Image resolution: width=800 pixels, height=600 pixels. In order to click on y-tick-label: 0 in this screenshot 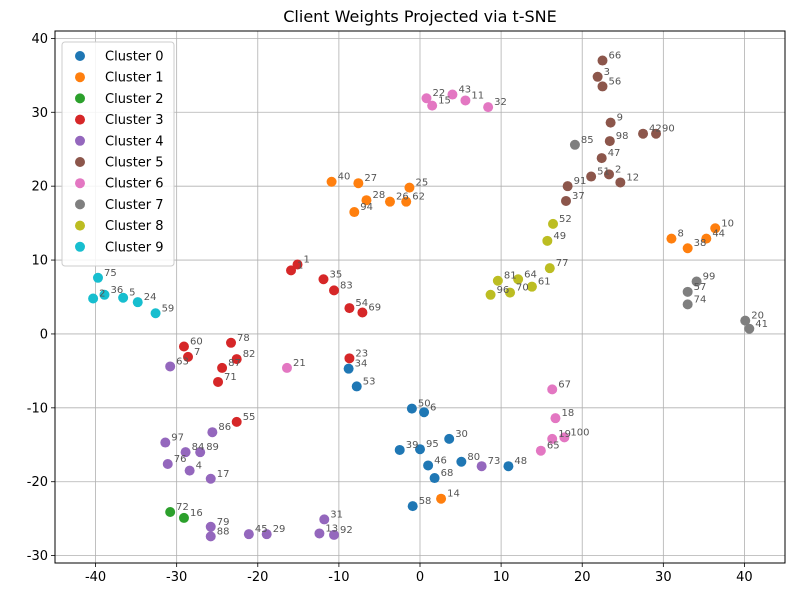, I will do `click(44, 334)`.